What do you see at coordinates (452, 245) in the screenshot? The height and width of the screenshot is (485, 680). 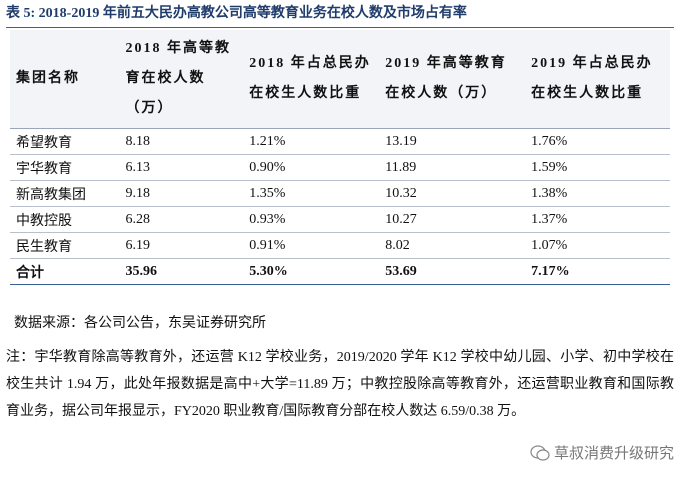 I see `table-cell: 8.02` at bounding box center [452, 245].